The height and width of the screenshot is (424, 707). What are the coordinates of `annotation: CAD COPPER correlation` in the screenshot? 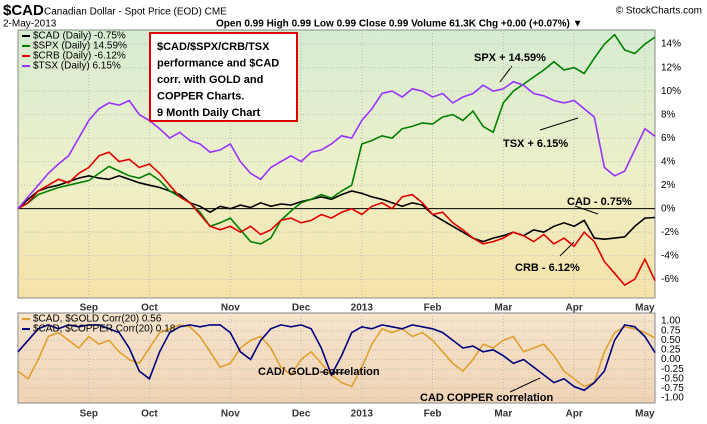 It's located at (487, 398).